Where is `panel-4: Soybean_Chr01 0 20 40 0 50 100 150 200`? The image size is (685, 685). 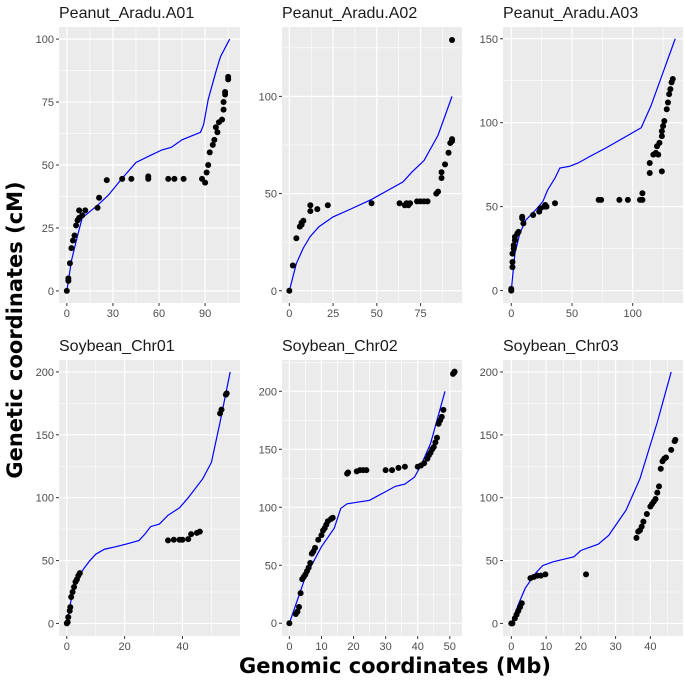 panel-4: Soybean_Chr01 0 20 40 0 50 100 150 200 is located at coordinates (138, 495).